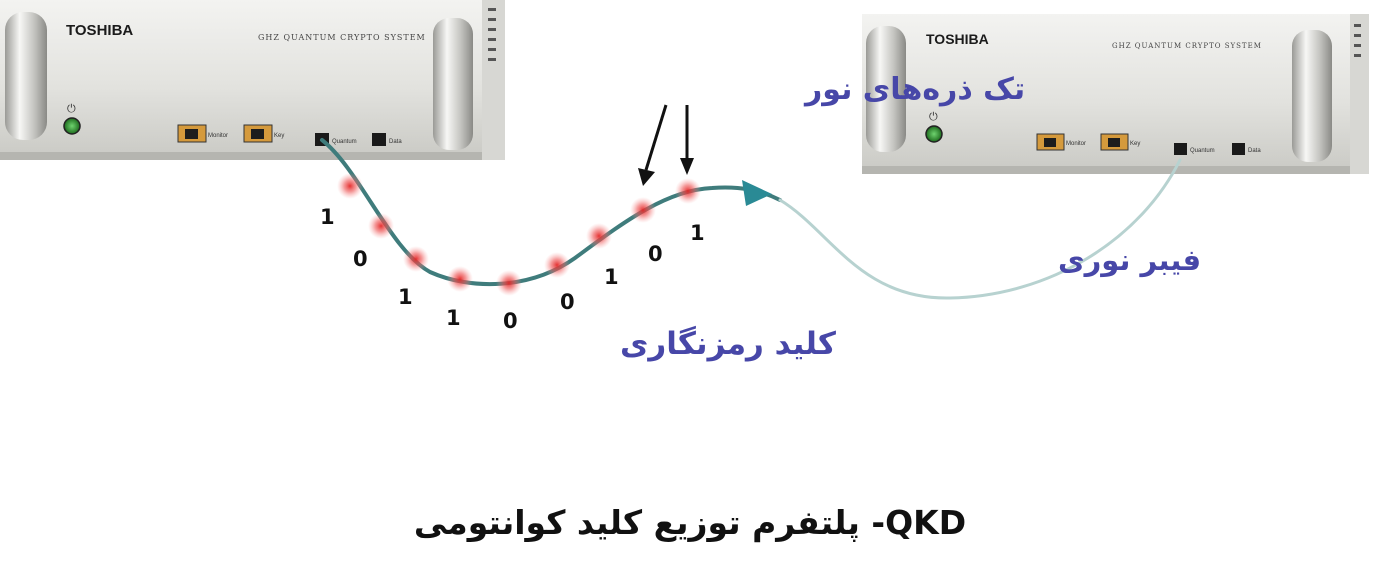  What do you see at coordinates (914, 89) in the screenshot?
I see `photons-label: تک ذره‌های نور` at bounding box center [914, 89].